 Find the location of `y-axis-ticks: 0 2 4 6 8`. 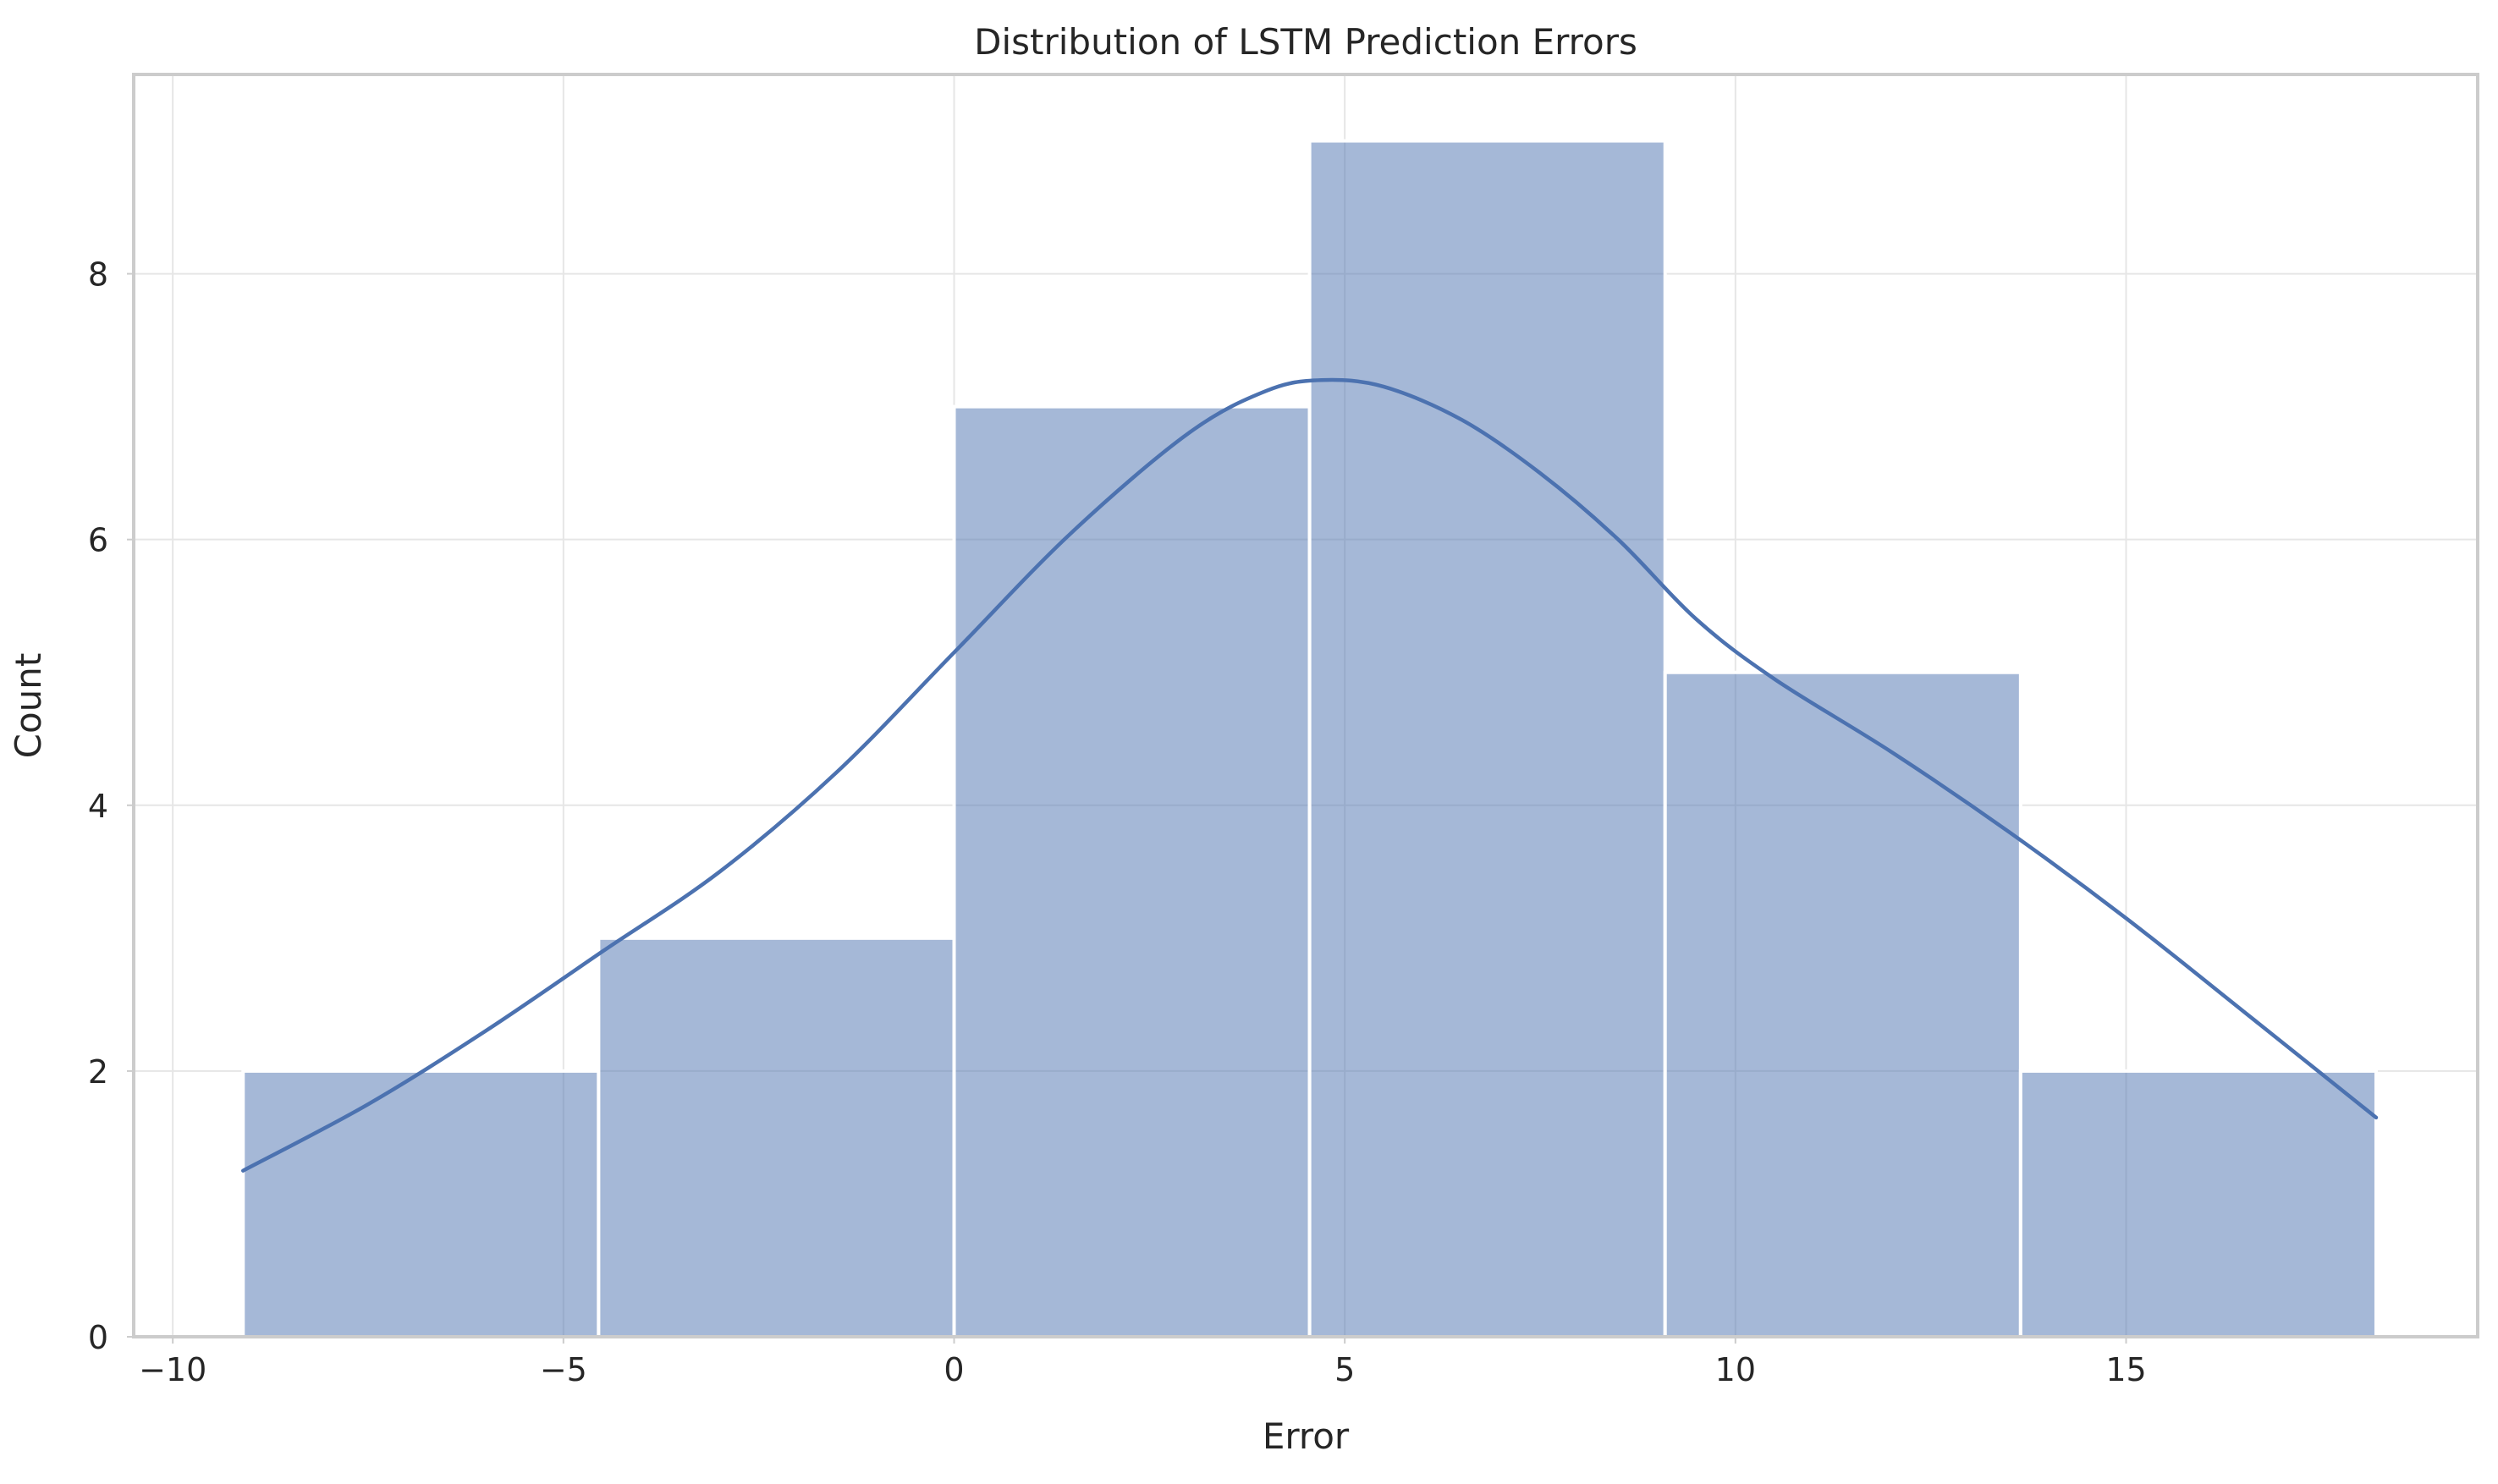

y-axis-ticks: 0 2 4 6 8 is located at coordinates (111, 806).